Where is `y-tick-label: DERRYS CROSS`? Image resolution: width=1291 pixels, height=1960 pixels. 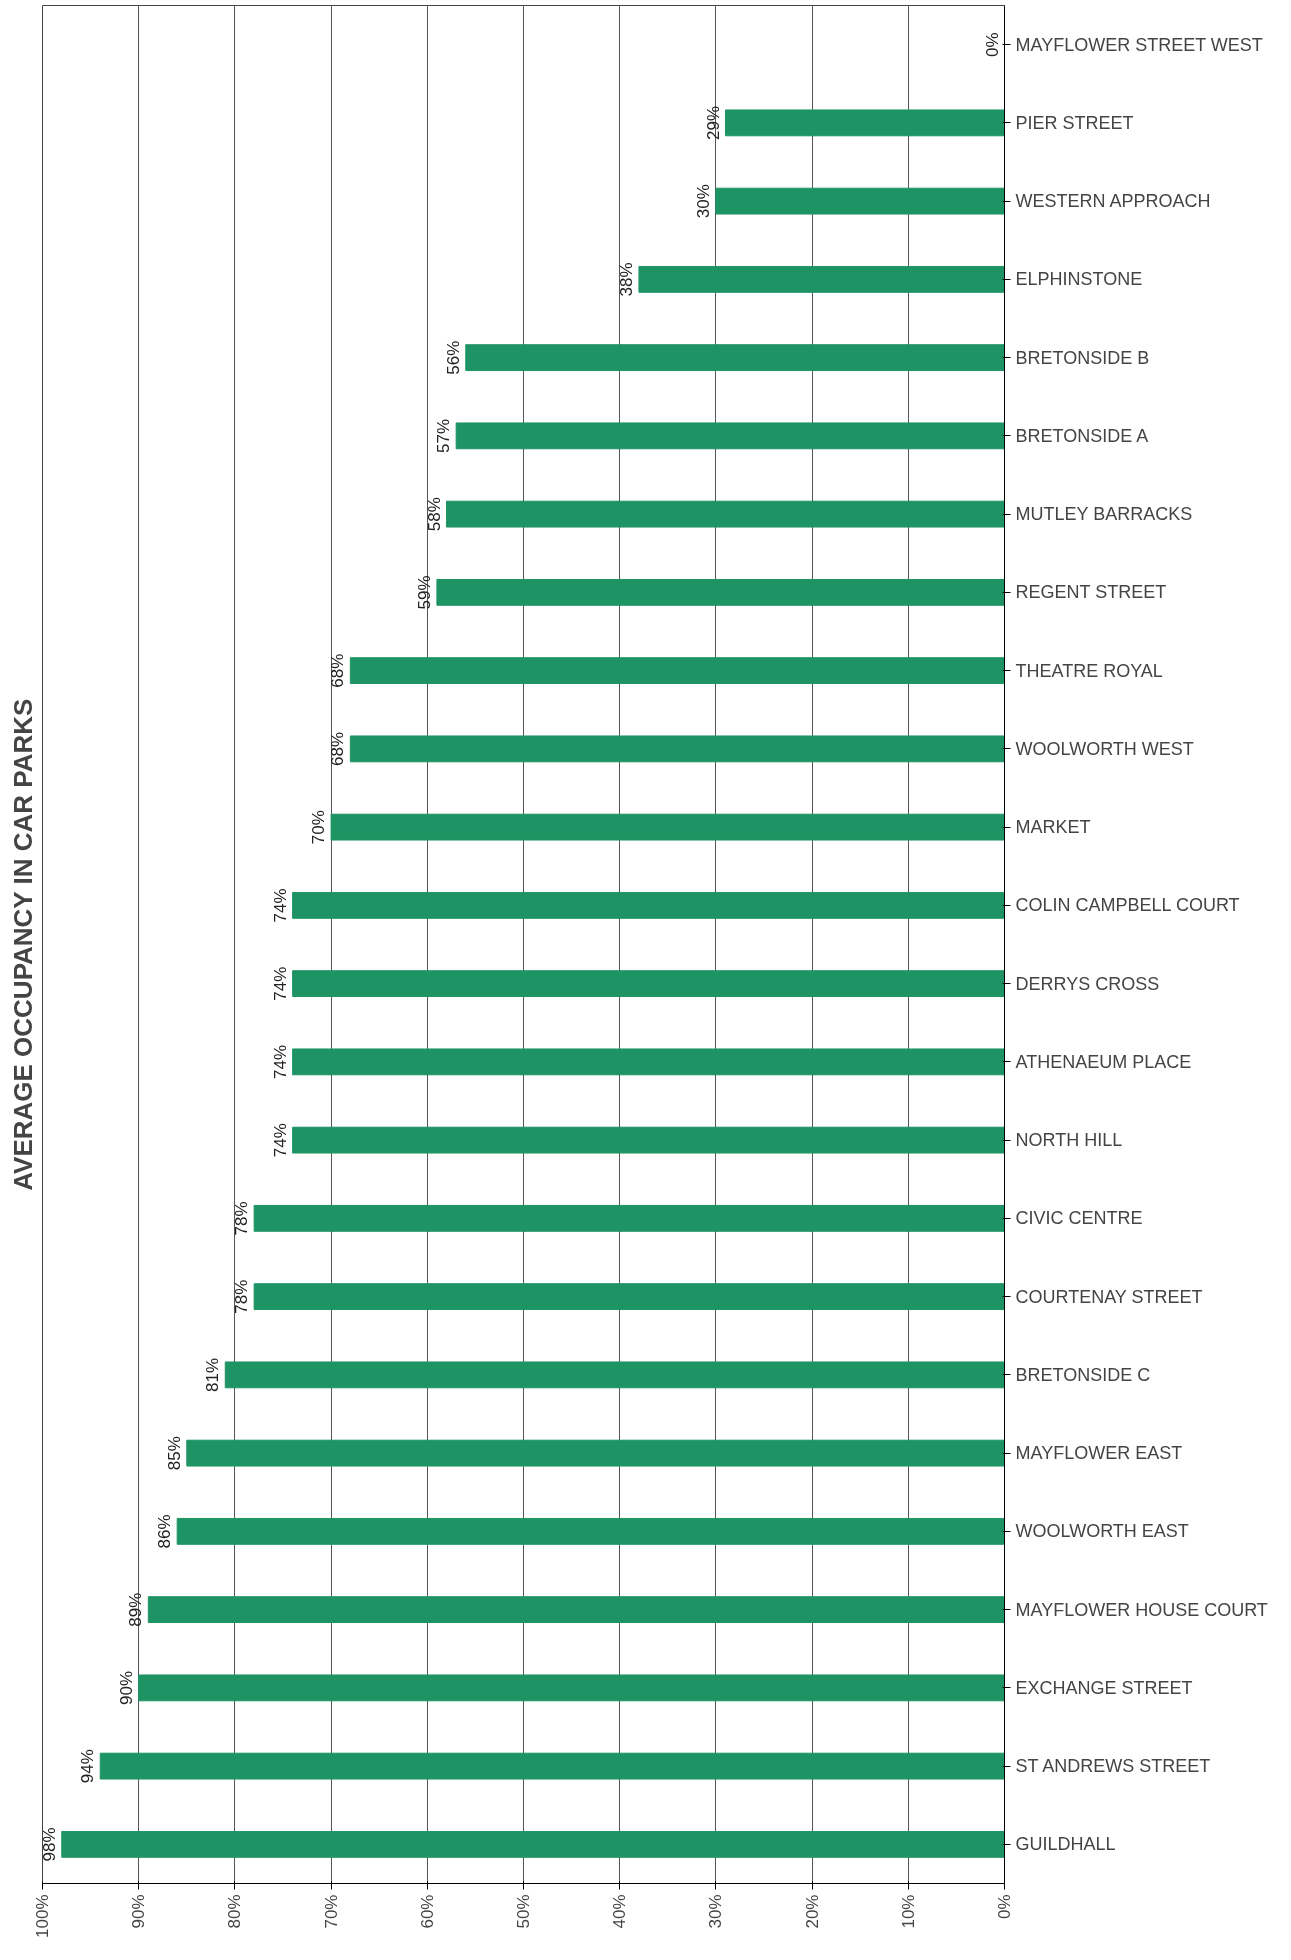
y-tick-label: DERRYS CROSS is located at coordinates (1087, 983).